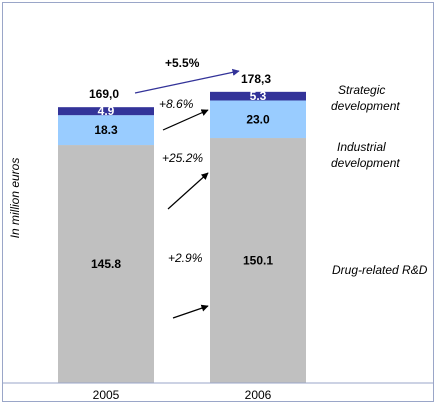 This screenshot has height=406, width=440. Describe the element at coordinates (182, 158) in the screenshot. I see `growth-label-industrial: +25.2%` at that location.